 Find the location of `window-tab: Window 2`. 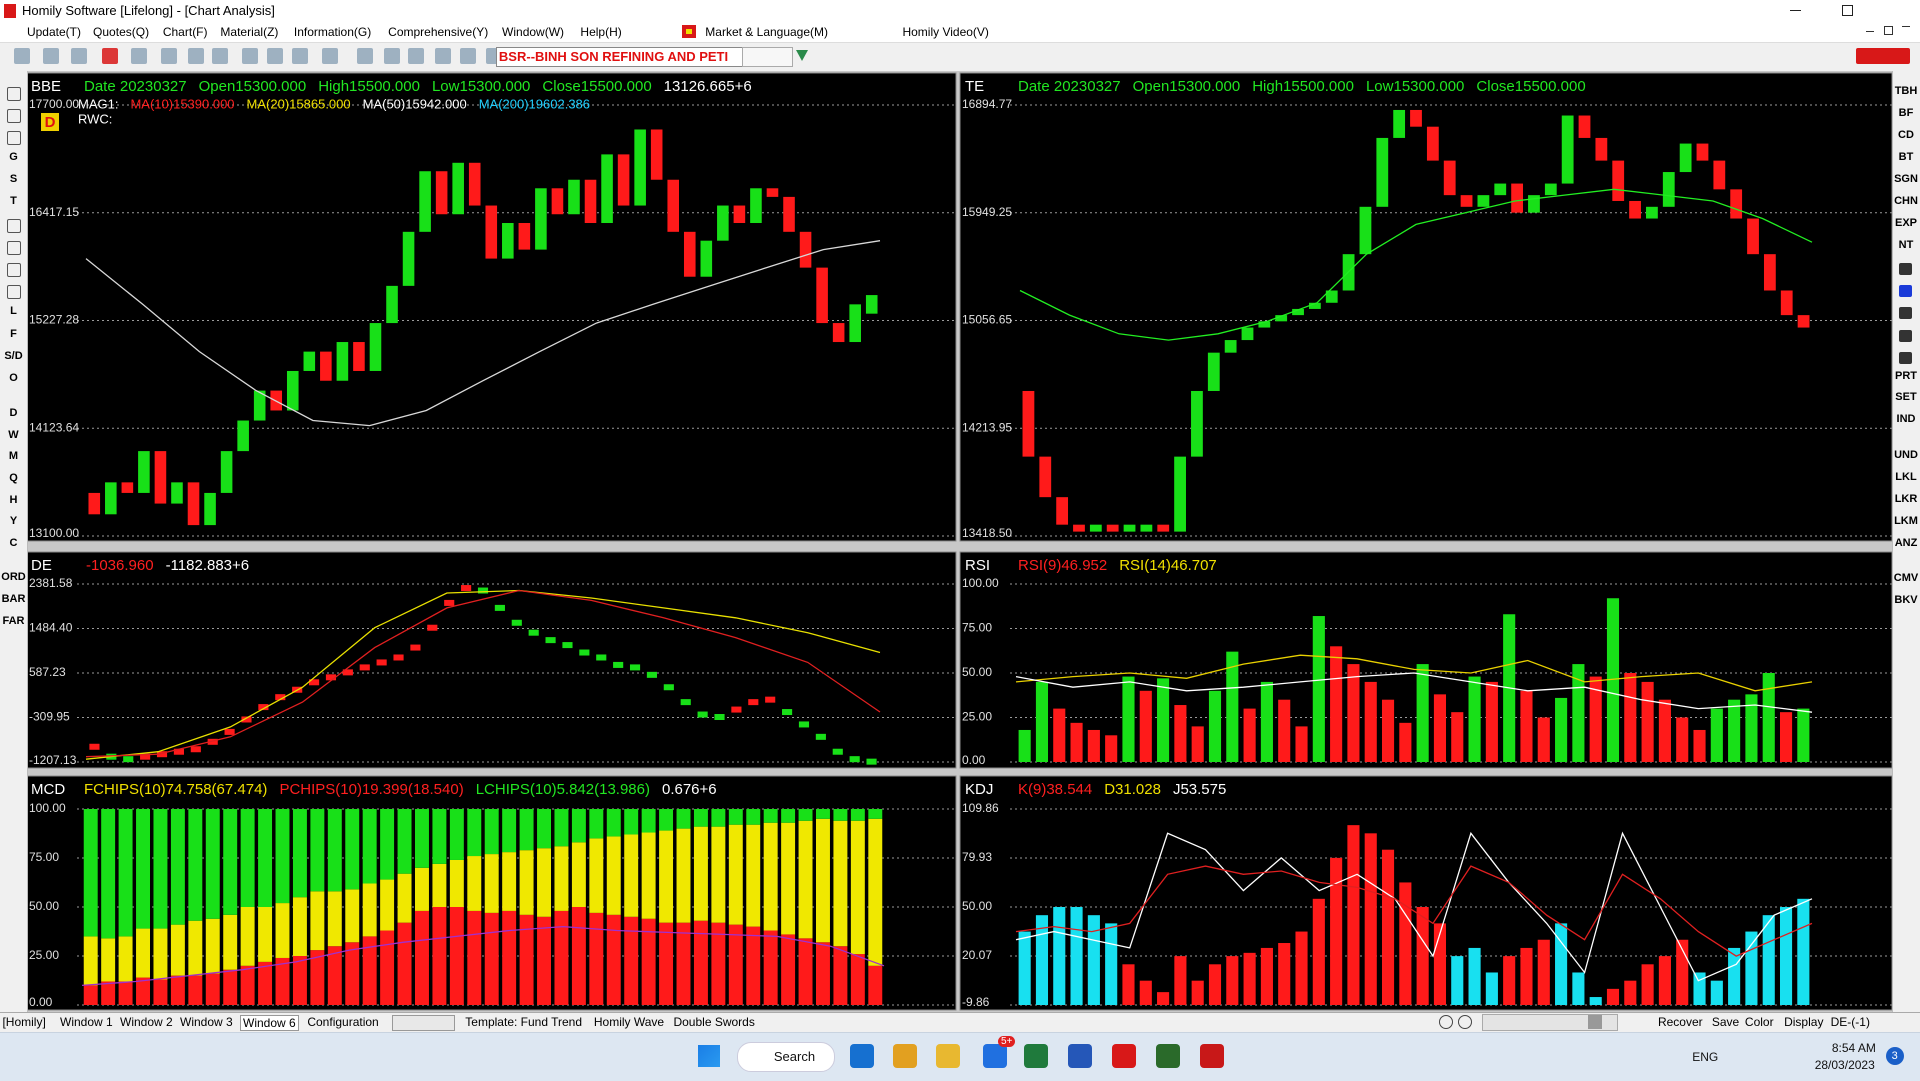

window-tab: Window 2 is located at coordinates (146, 1022).